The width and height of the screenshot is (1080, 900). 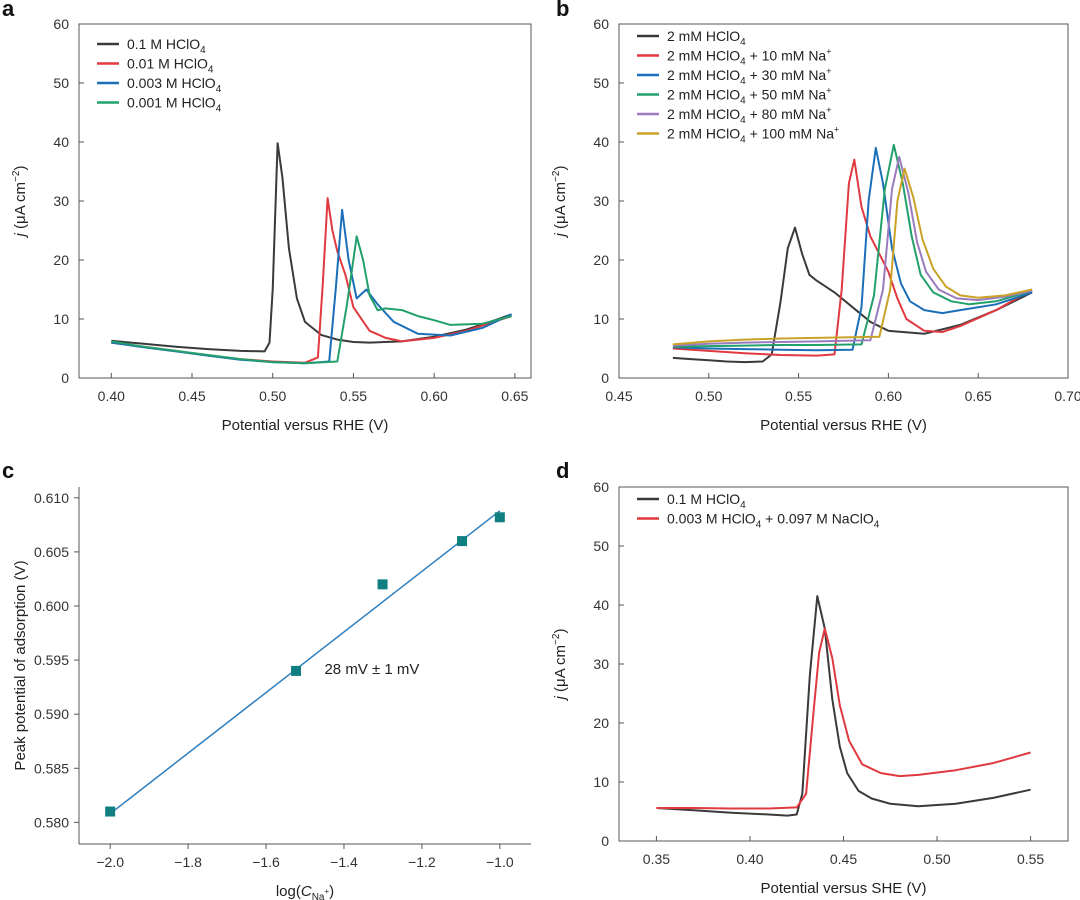 I want to click on x-tick-label: −2.0, so click(x=110, y=862).